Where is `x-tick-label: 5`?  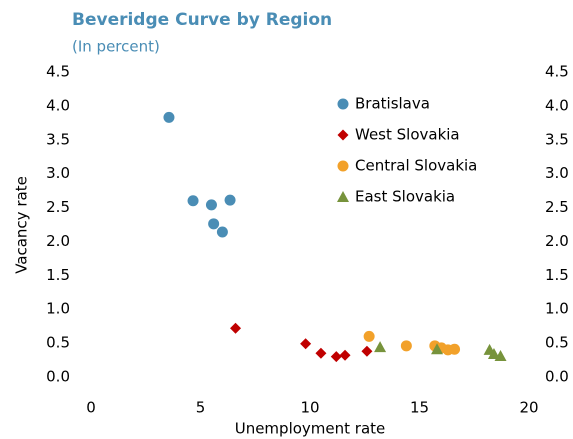
x-tick-label: 5 is located at coordinates (201, 408).